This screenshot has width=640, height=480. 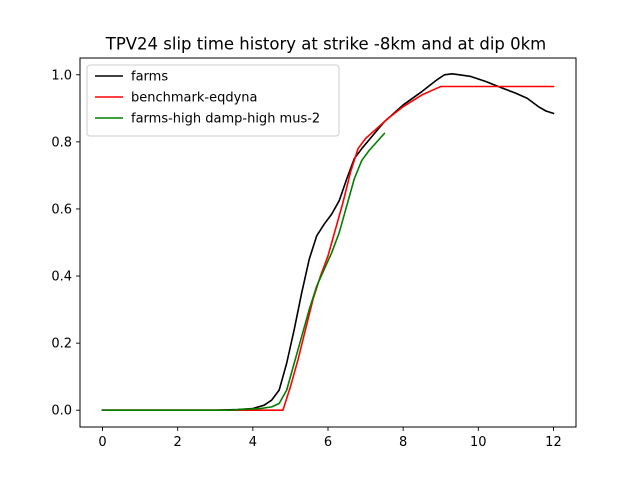 I want to click on y-tick-label: 0.8, so click(x=61, y=142).